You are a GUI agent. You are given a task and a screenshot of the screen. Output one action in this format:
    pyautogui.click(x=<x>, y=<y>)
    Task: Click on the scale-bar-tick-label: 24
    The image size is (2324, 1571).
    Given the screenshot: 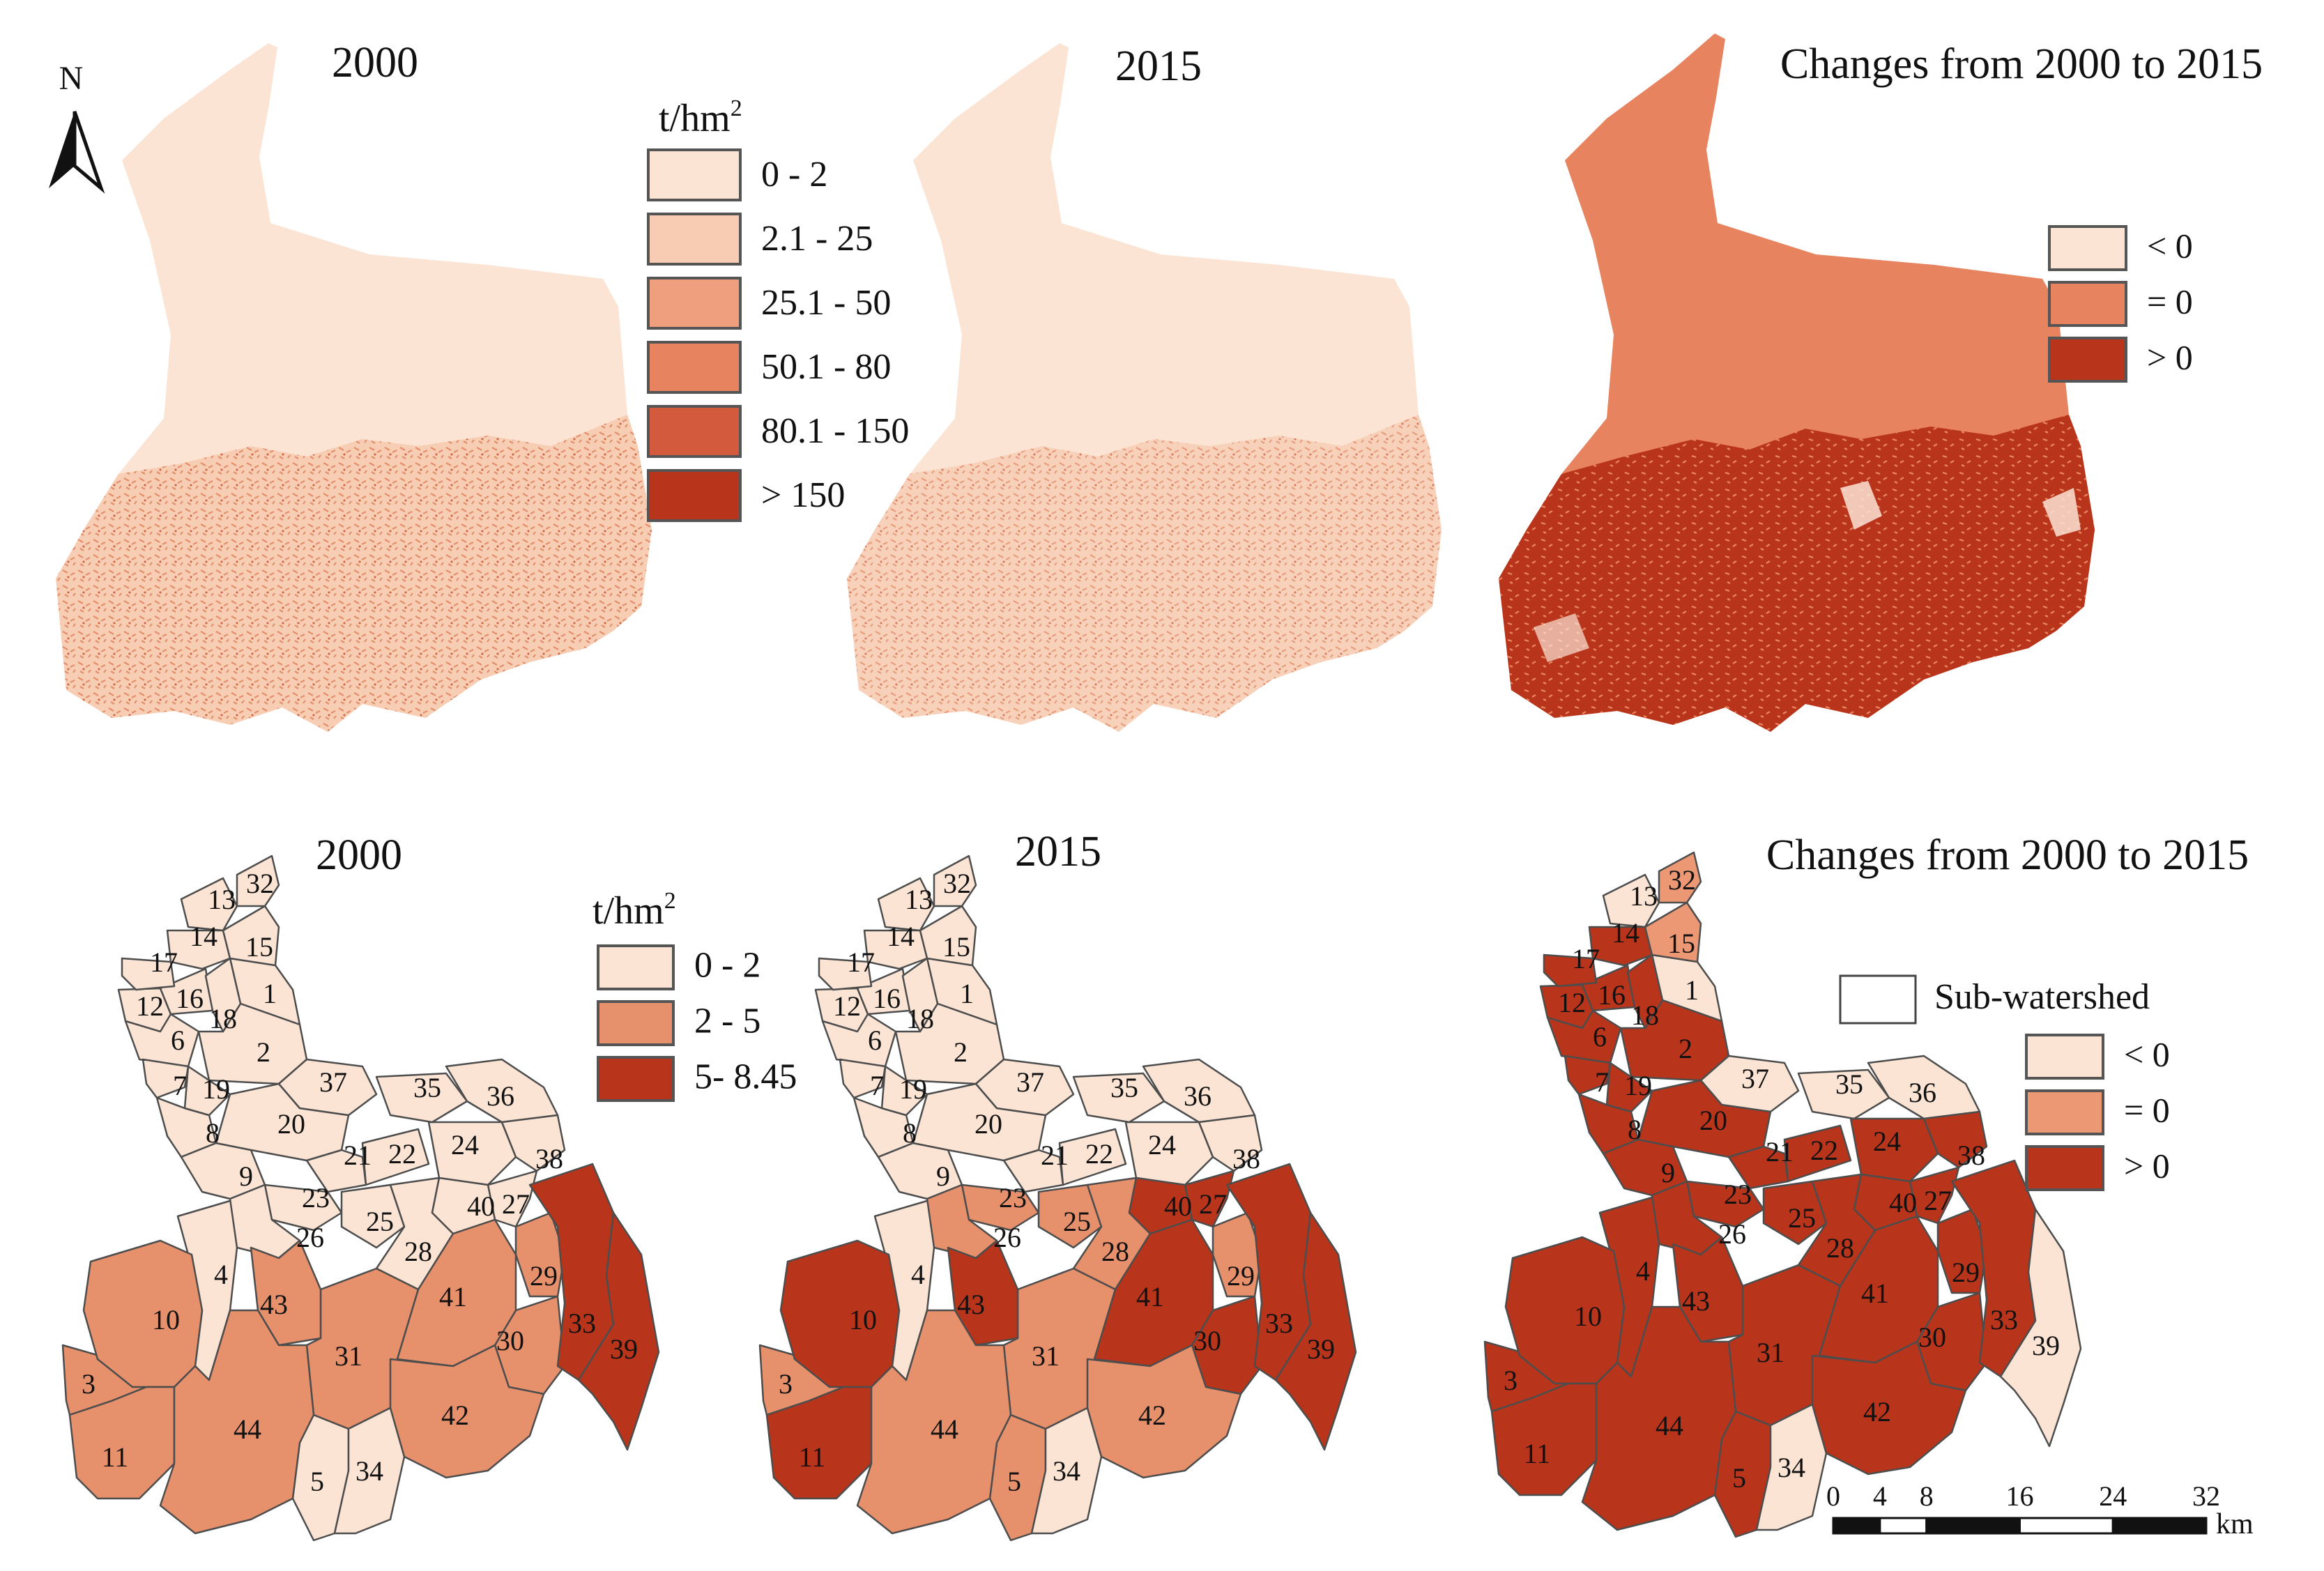 What is the action you would take?
    pyautogui.click(x=2113, y=1496)
    